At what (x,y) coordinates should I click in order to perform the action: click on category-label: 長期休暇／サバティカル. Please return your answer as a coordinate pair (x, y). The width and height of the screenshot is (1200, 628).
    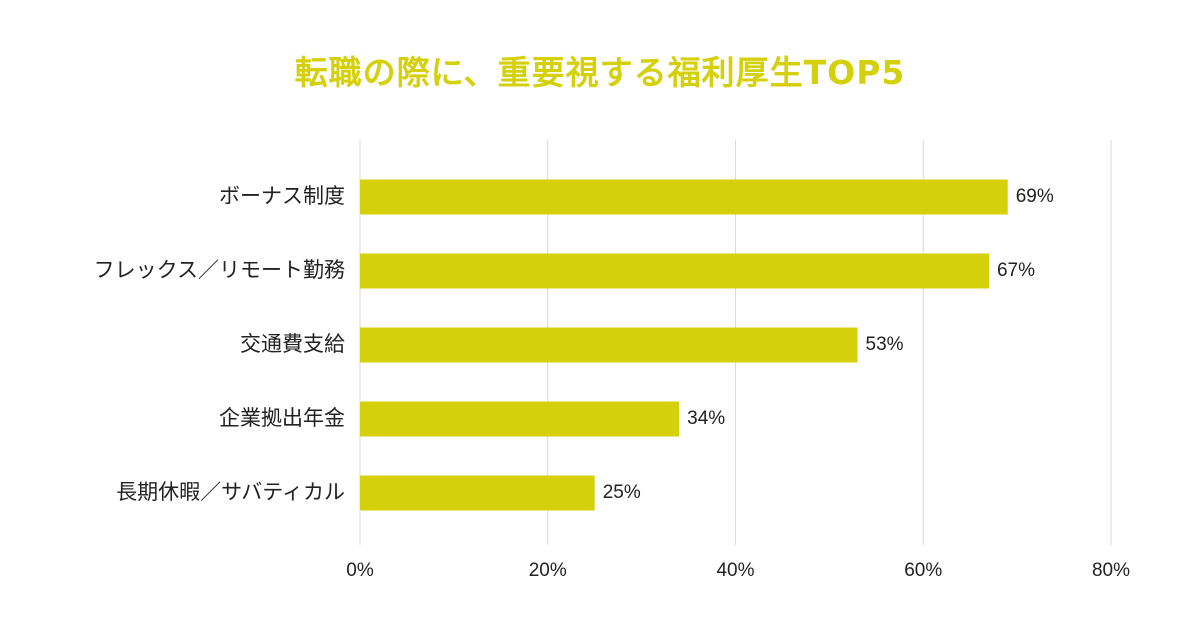
    Looking at the image, I should click on (230, 492).